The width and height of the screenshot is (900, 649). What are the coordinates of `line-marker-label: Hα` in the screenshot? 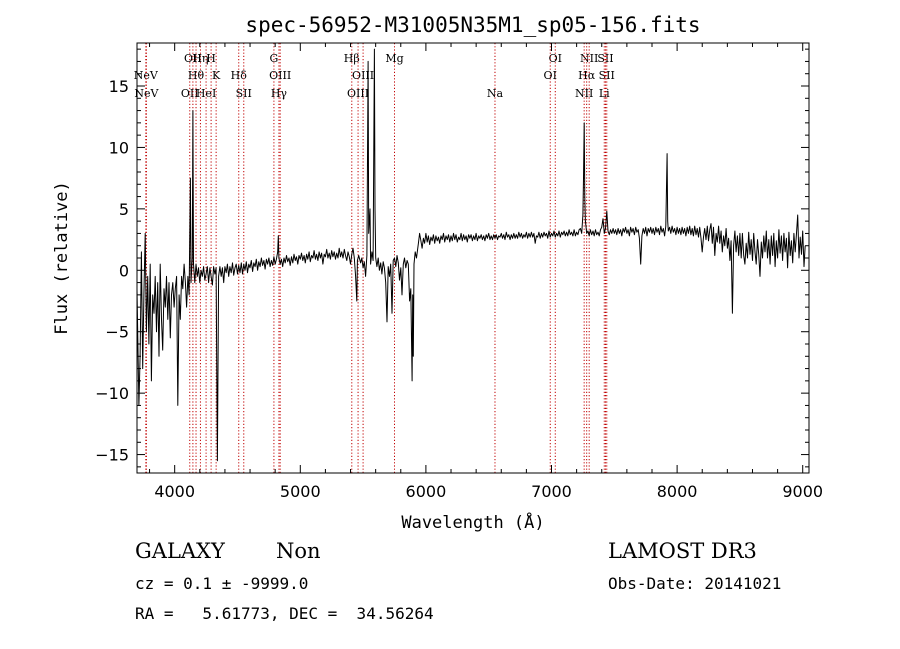 It's located at (587, 75).